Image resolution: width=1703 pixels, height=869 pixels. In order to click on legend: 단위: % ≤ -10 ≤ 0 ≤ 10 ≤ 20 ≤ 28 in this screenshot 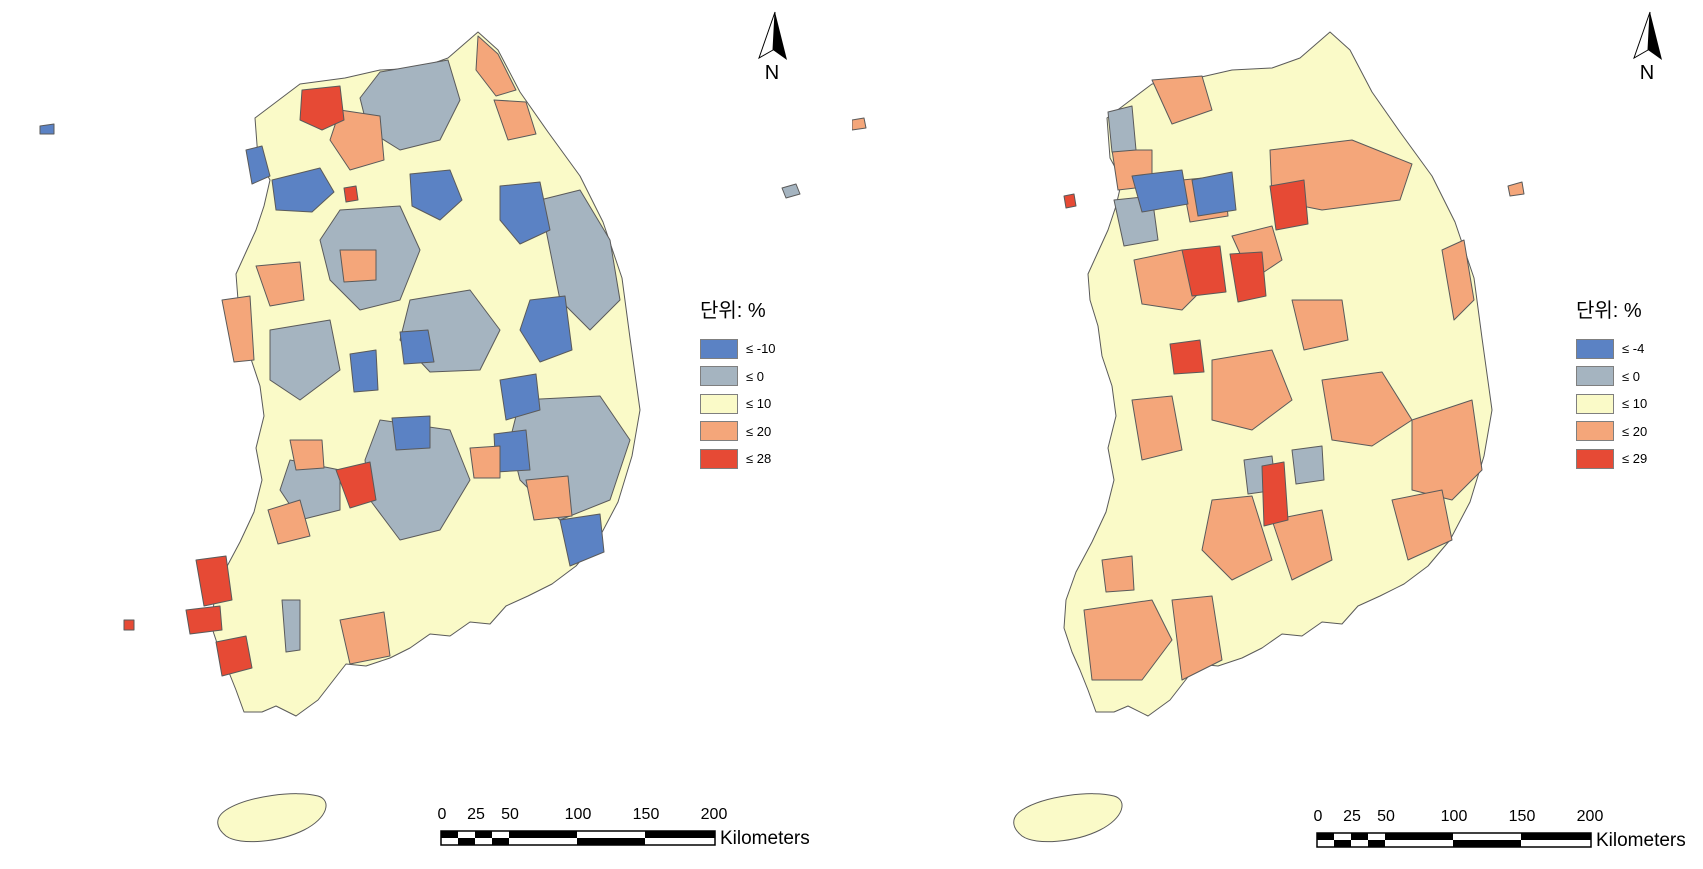, I will do `click(738, 383)`.